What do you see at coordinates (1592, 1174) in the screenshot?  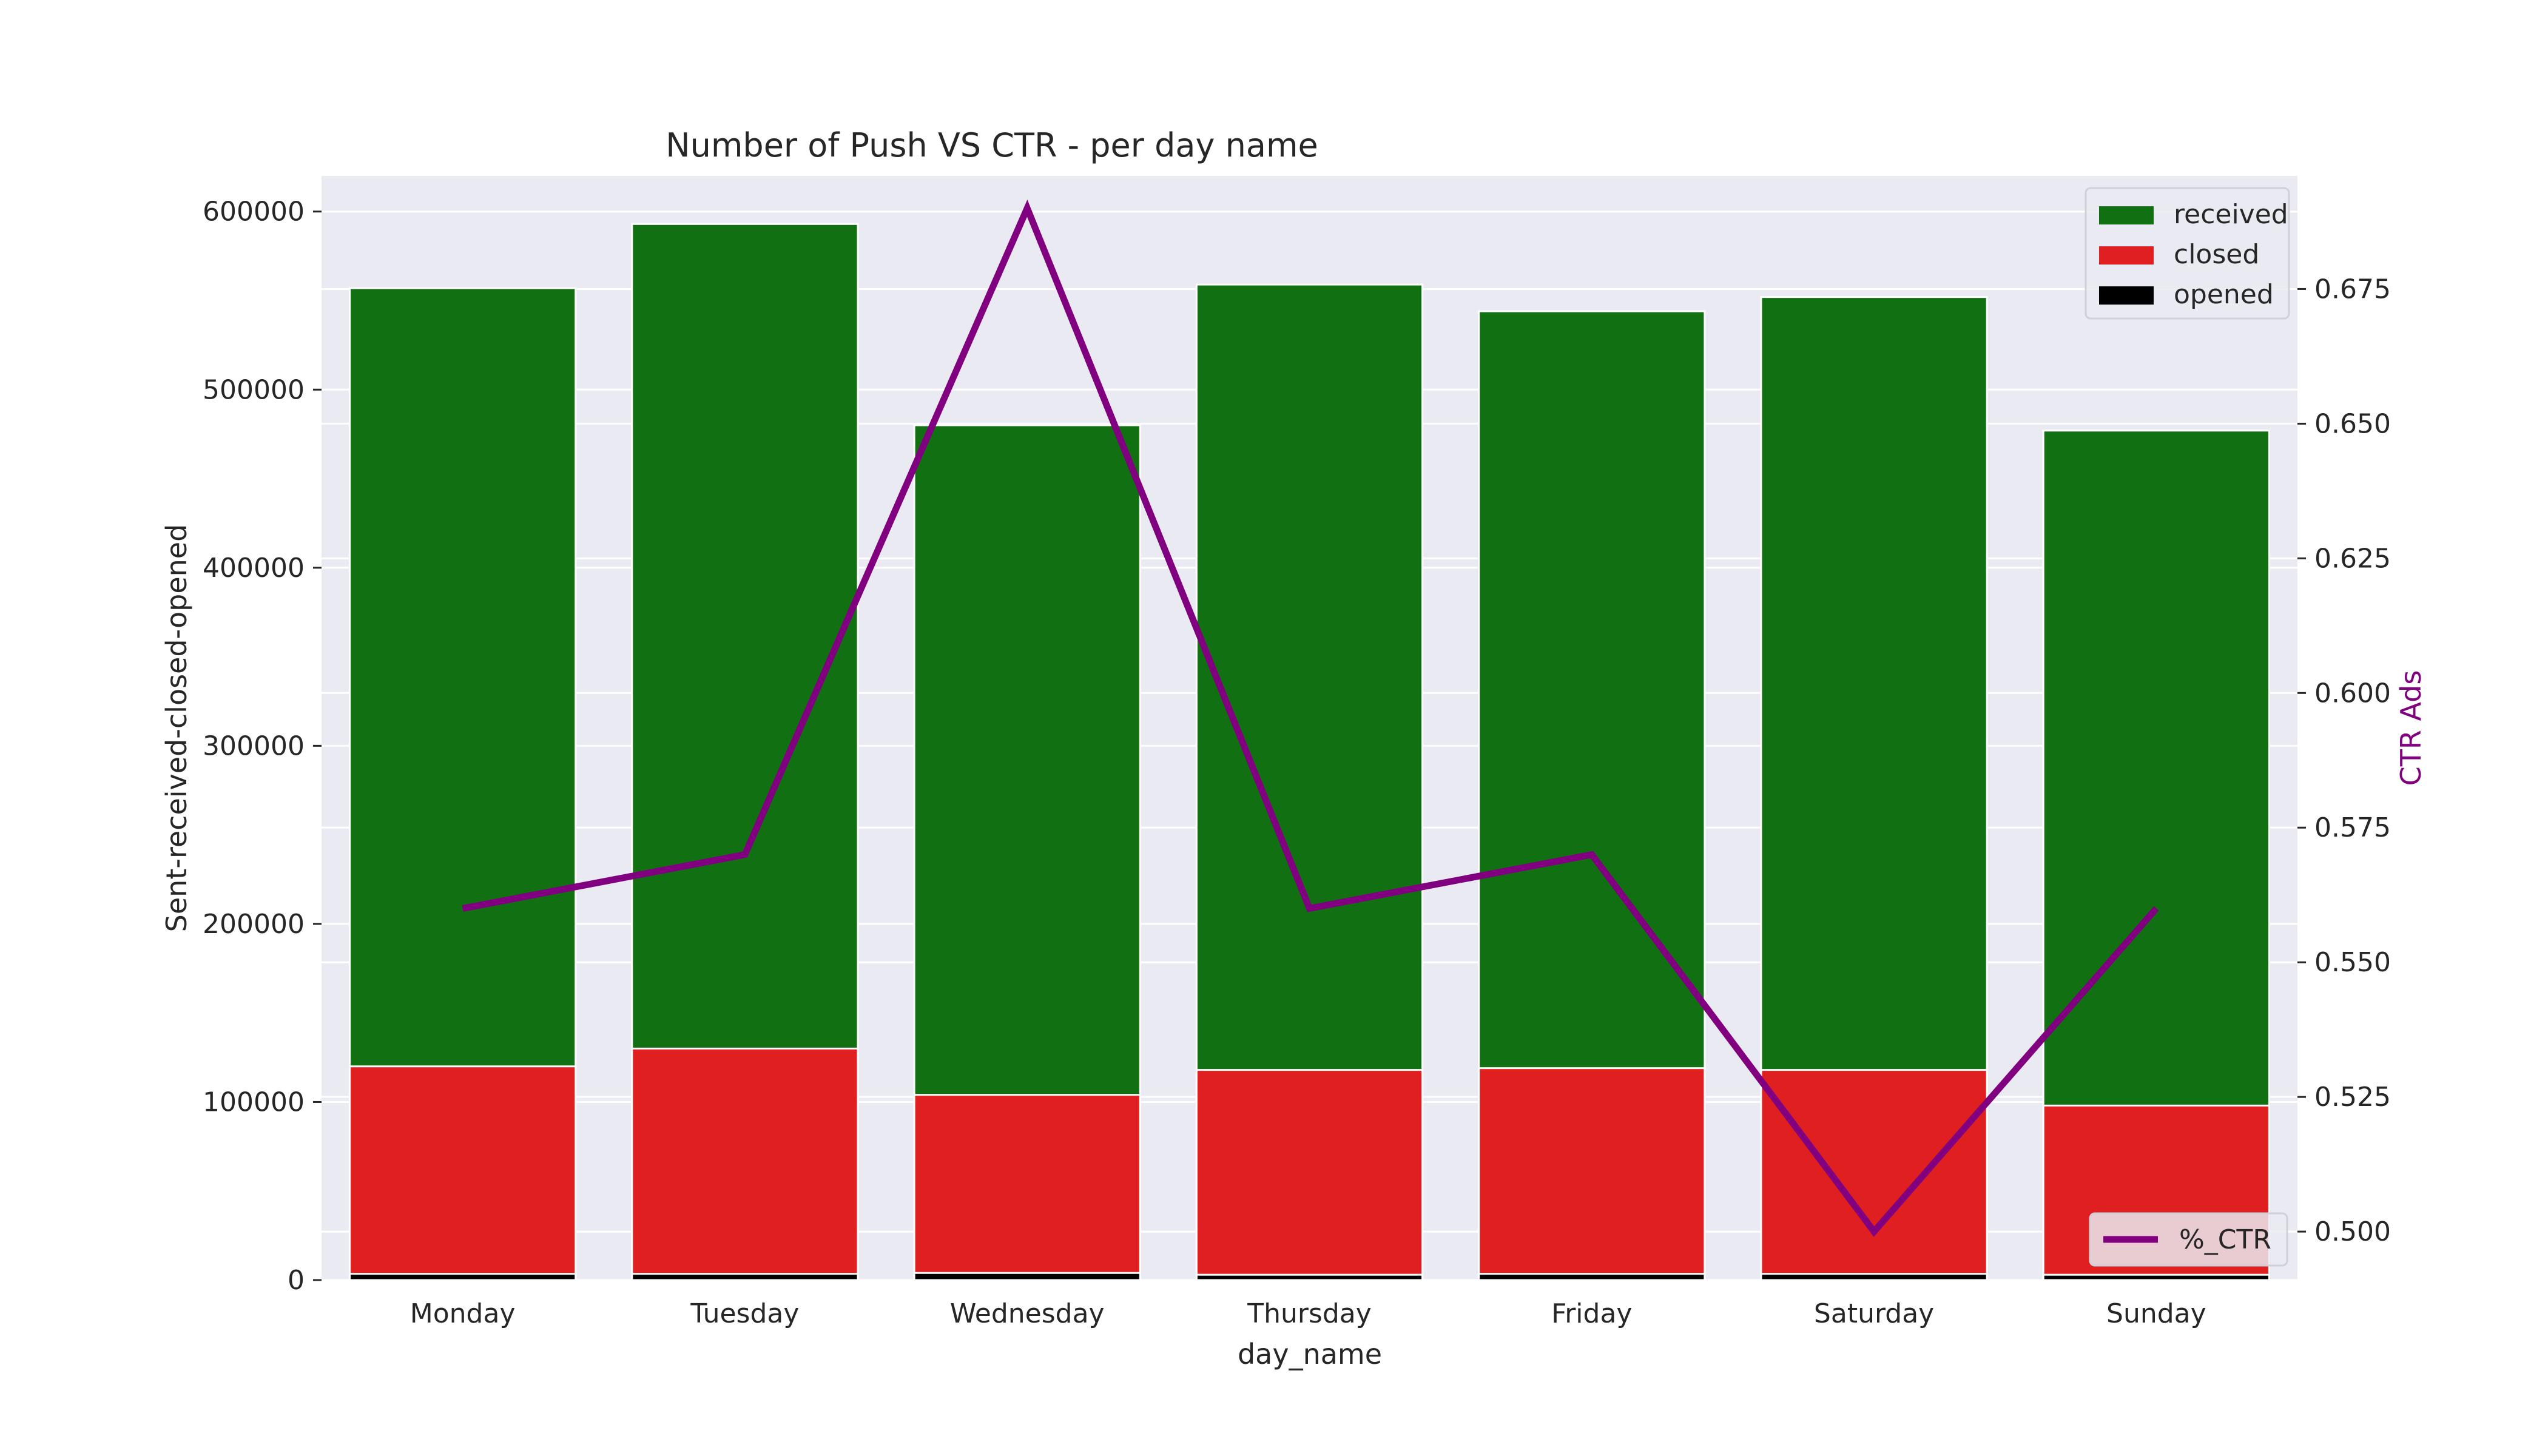 I see `bar-closed-friday` at bounding box center [1592, 1174].